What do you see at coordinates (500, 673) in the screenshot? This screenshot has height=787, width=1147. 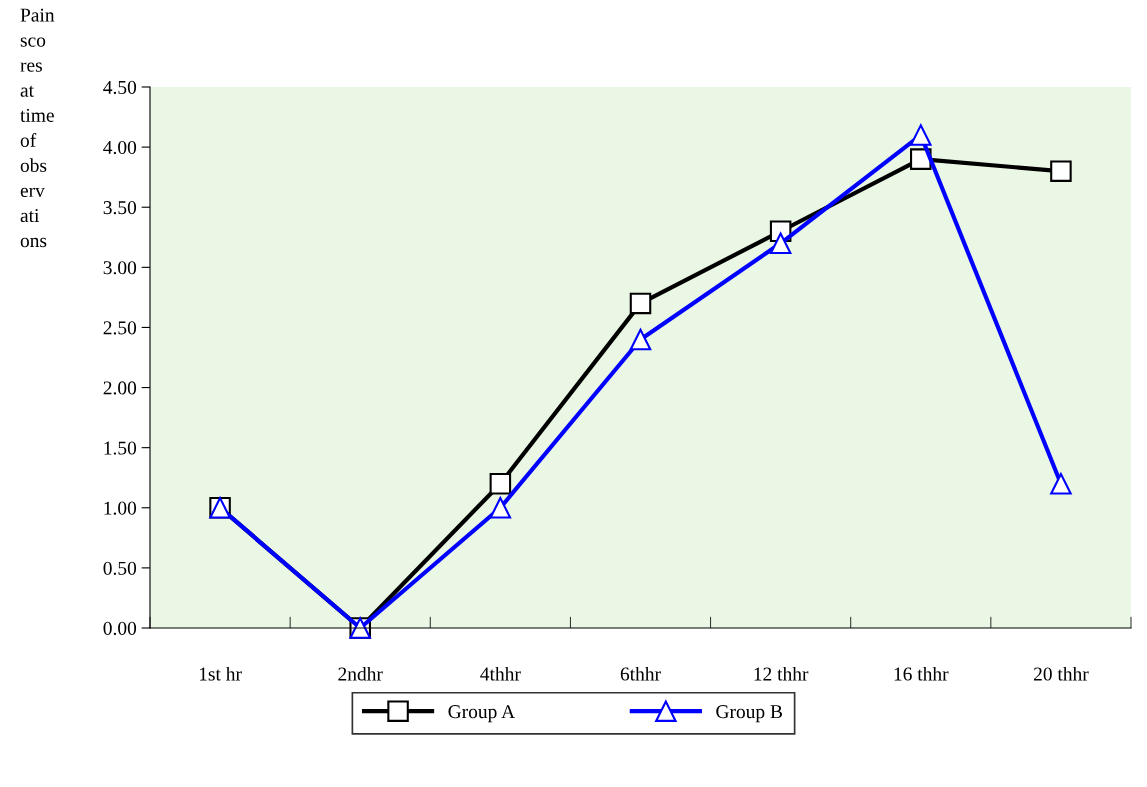 I see `x-tick-label: 4thhr` at bounding box center [500, 673].